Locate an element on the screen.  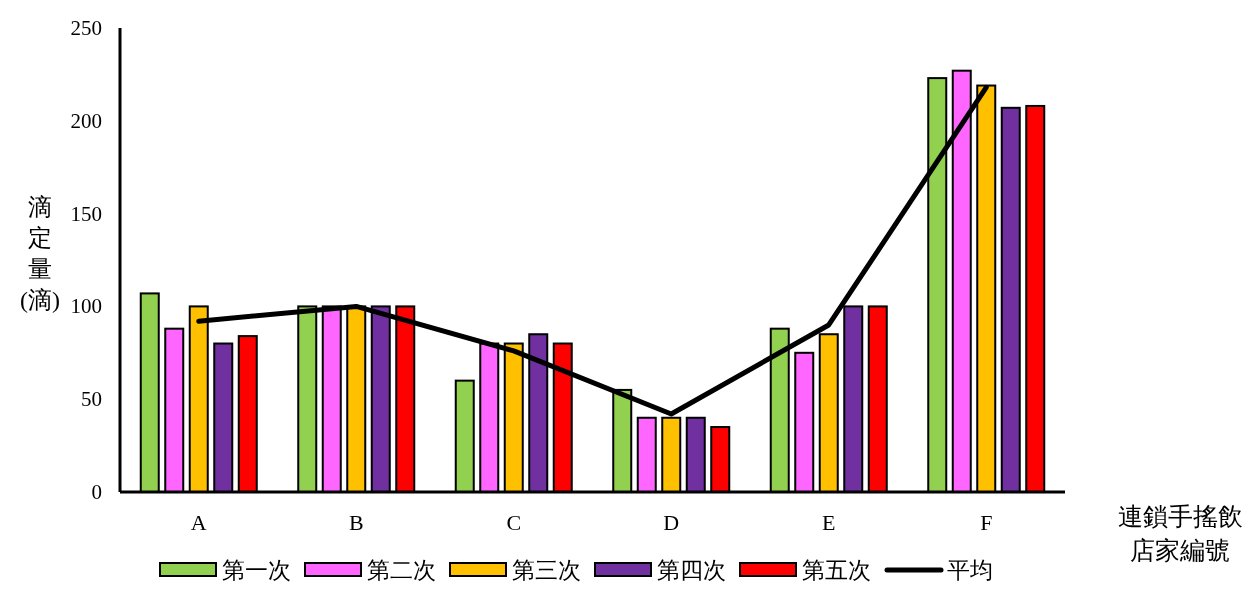
x-tick-label: A is located at coordinates (198, 522).